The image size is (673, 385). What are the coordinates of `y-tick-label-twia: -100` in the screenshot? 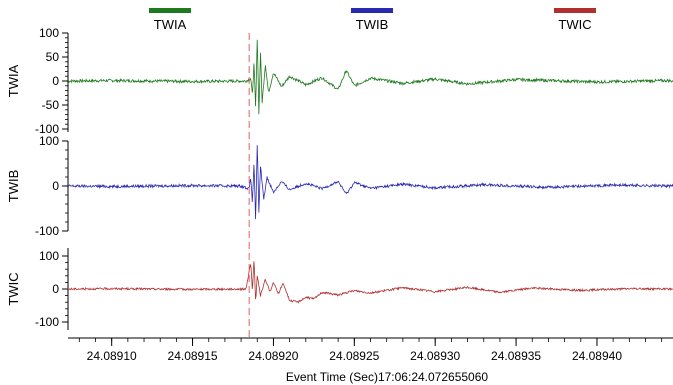 It's located at (47, 129).